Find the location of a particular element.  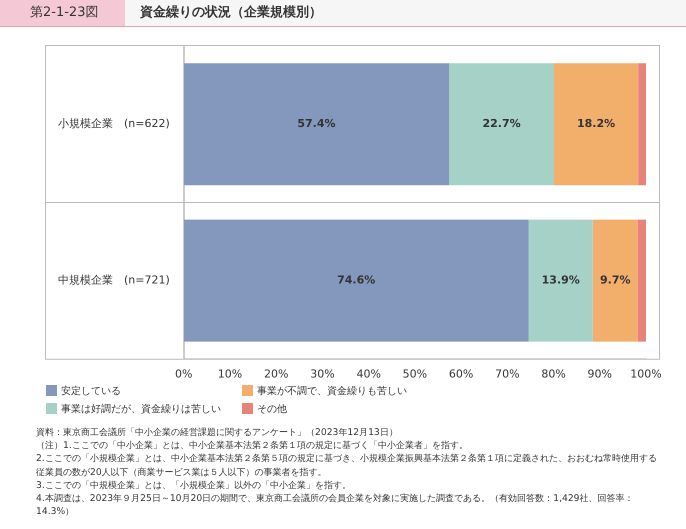

data-label: 22.7% is located at coordinates (501, 123).